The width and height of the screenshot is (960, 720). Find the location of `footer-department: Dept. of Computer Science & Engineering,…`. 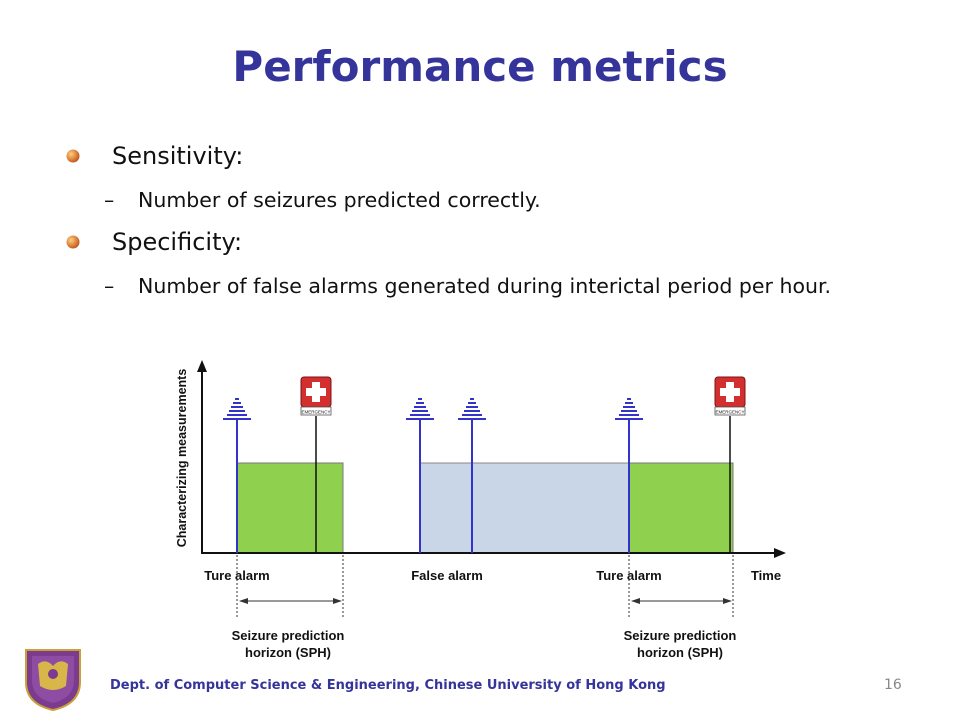

footer-department: Dept. of Computer Science & Engineering,… is located at coordinates (388, 685).